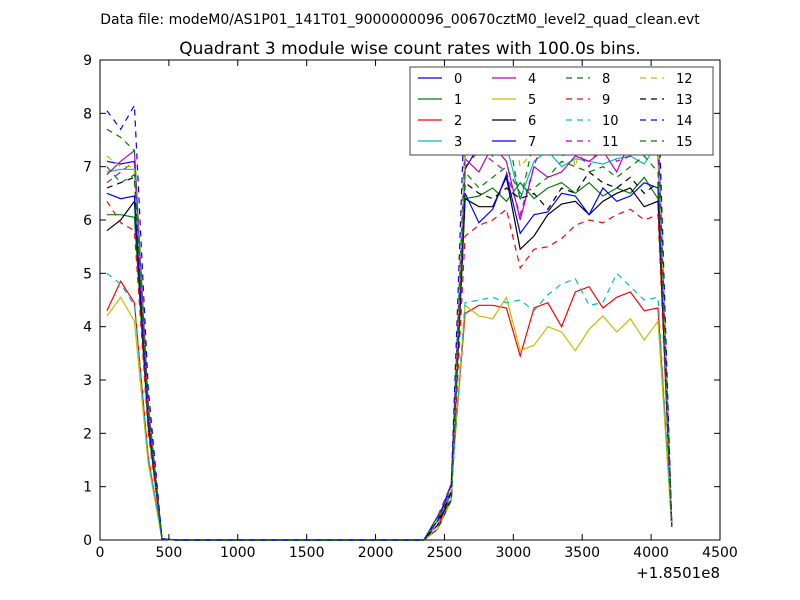  I want to click on y-tick-label: 8, so click(87, 114).